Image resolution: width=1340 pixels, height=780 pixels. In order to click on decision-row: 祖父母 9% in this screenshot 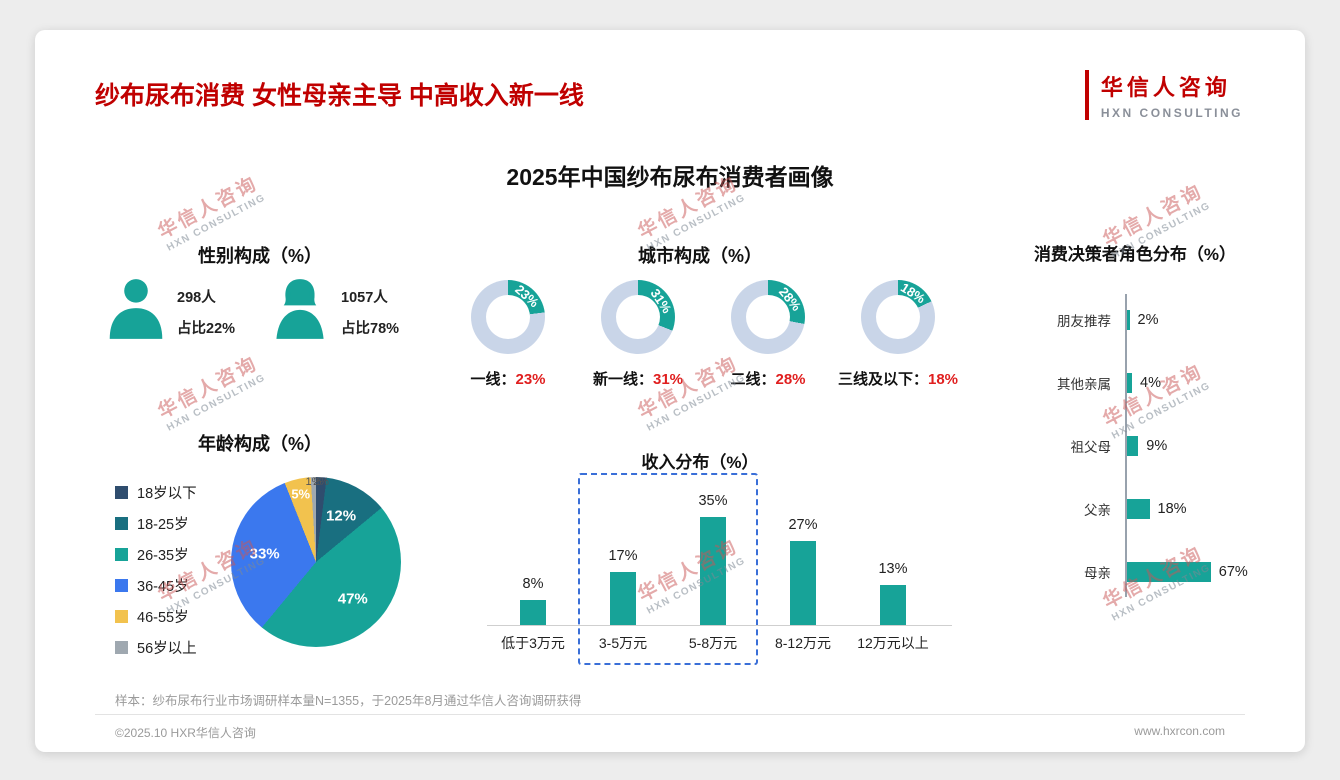, I will do `click(1135, 445)`.